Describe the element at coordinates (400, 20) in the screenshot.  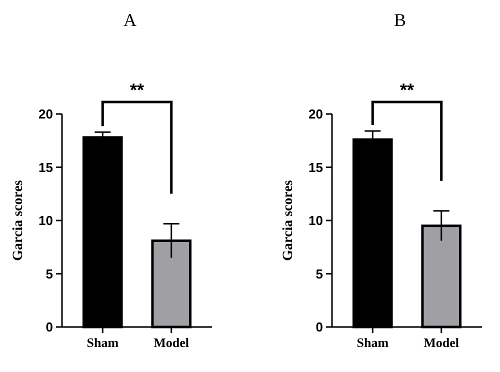
I see `chart-title: B` at that location.